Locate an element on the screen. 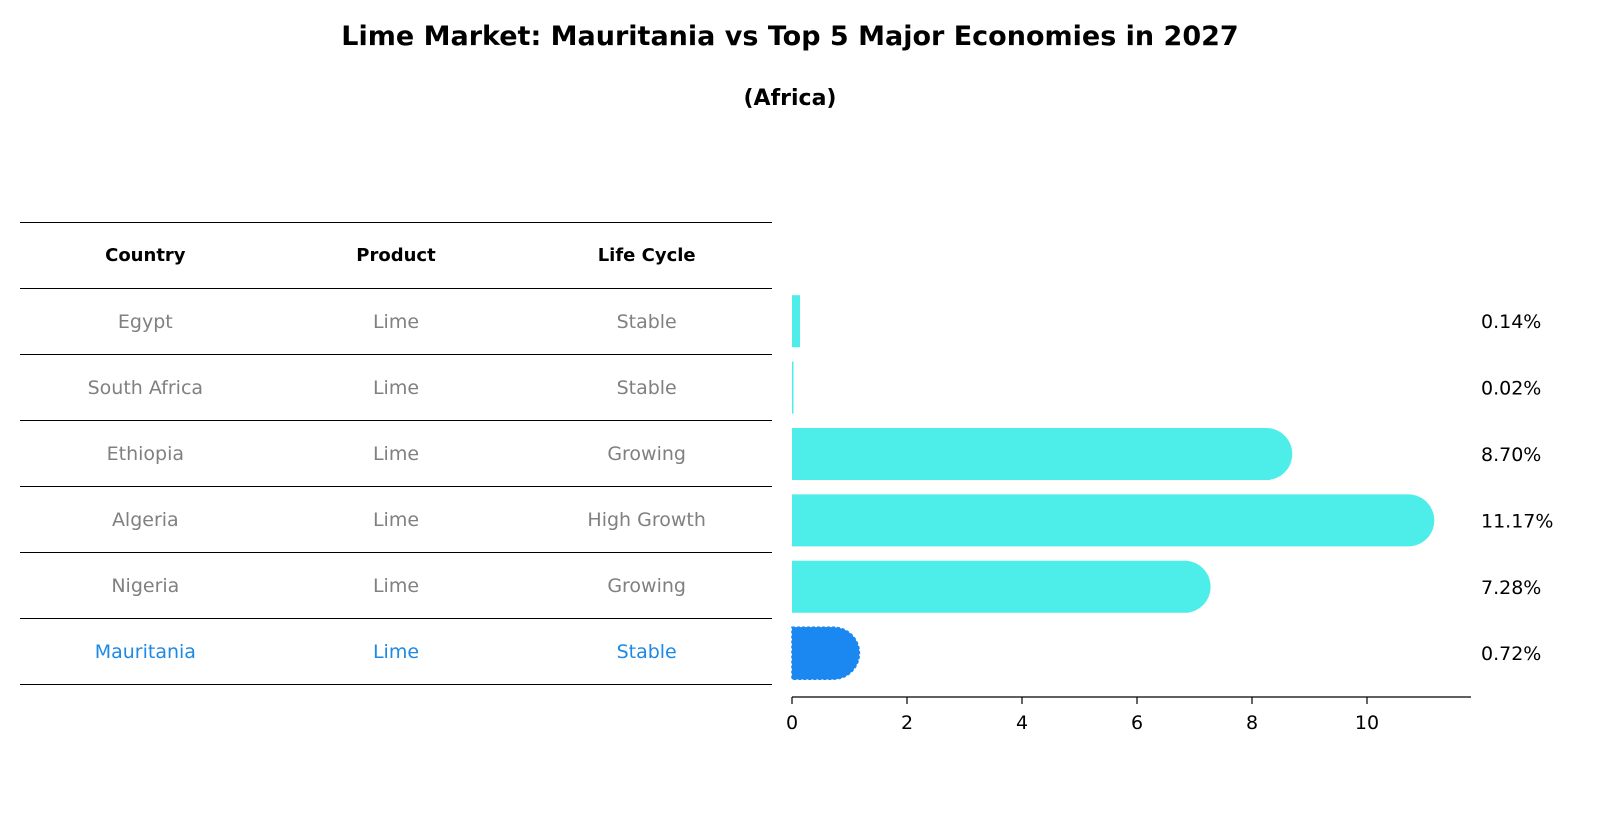 This screenshot has height=823, width=1604. value-label: 8.70% is located at coordinates (1511, 455).